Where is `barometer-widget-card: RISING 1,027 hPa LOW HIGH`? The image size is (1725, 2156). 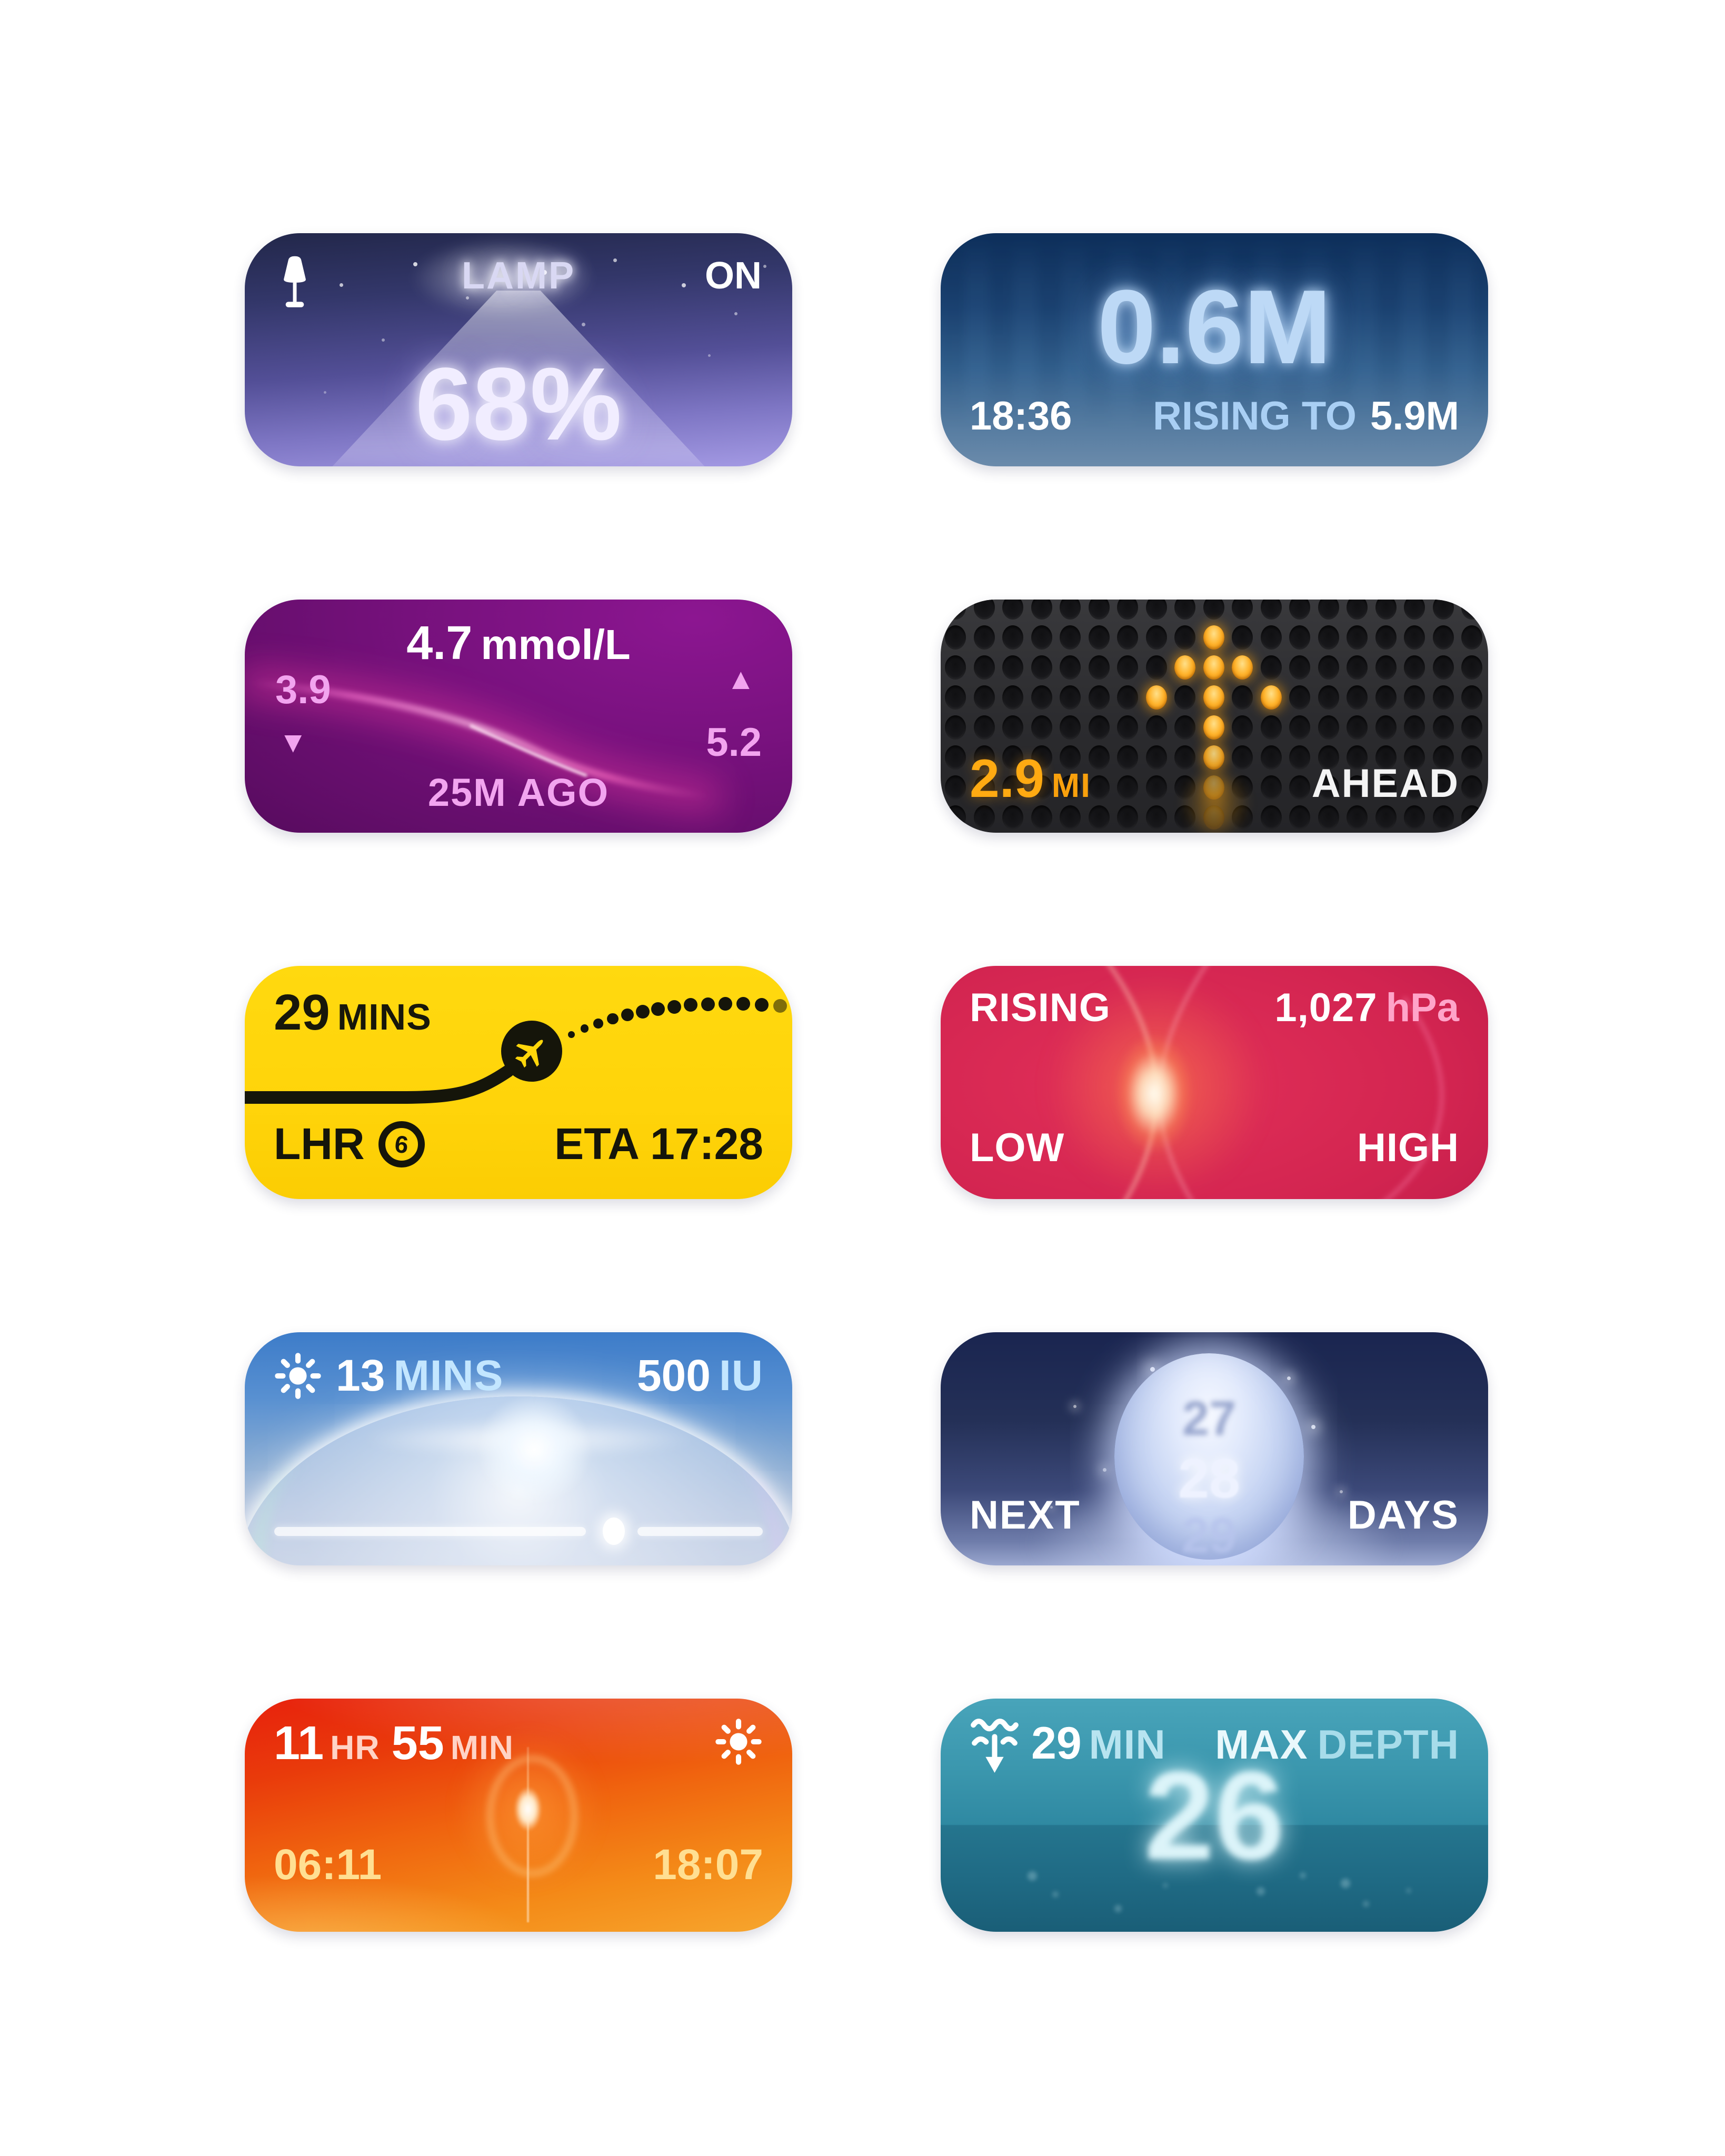
barometer-widget-card: RISING 1,027 hPa LOW HIGH is located at coordinates (1214, 1082).